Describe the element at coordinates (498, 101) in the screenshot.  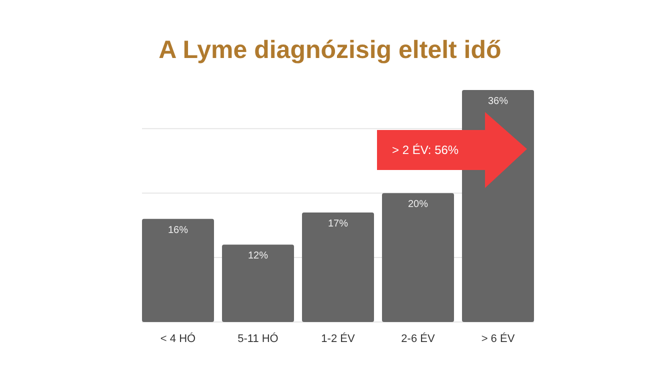
I see `data-label: 36%` at that location.